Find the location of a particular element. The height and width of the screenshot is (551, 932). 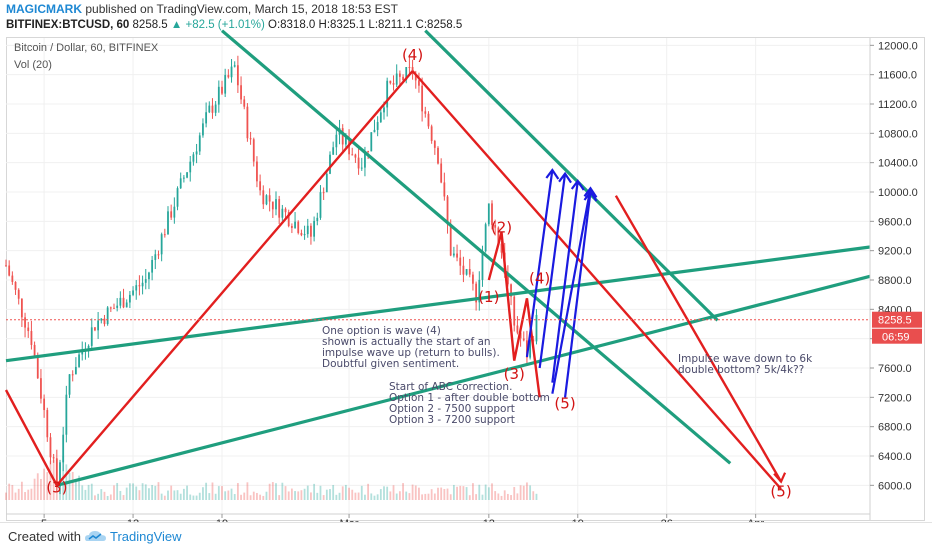

tradingview-brand: TradingView is located at coordinates (146, 536).